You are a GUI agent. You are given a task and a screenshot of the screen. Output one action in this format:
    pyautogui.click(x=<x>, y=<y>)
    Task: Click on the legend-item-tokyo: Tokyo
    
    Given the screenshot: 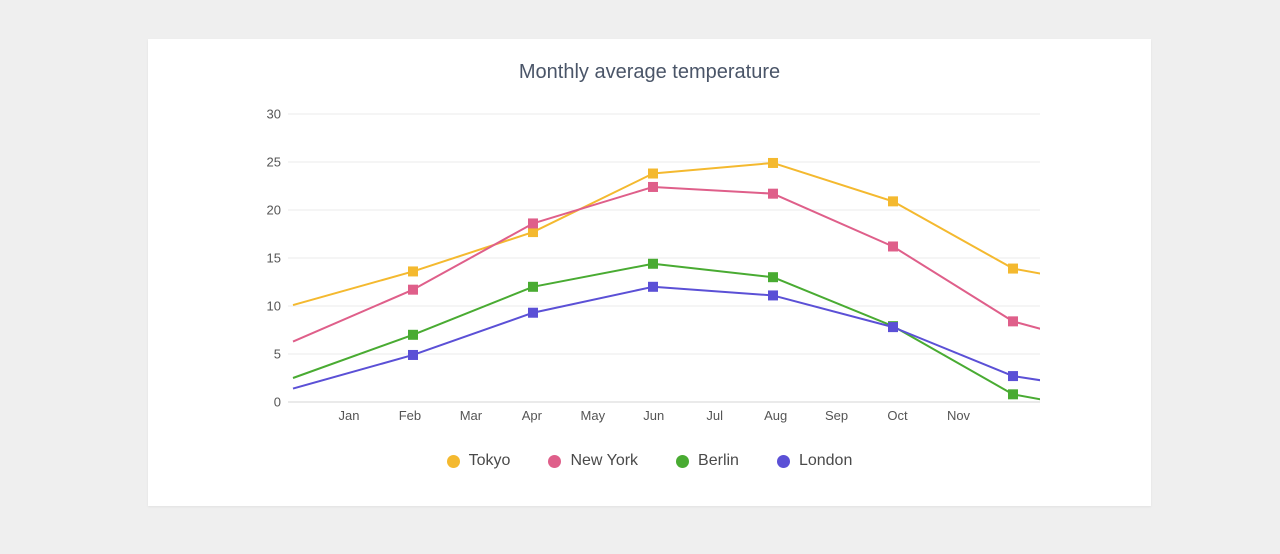 What is the action you would take?
    pyautogui.click(x=478, y=461)
    